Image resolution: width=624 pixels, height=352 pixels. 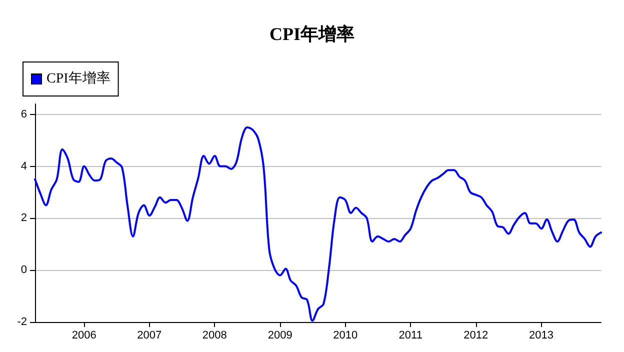 I want to click on y-tick-label: 0, so click(x=23, y=270).